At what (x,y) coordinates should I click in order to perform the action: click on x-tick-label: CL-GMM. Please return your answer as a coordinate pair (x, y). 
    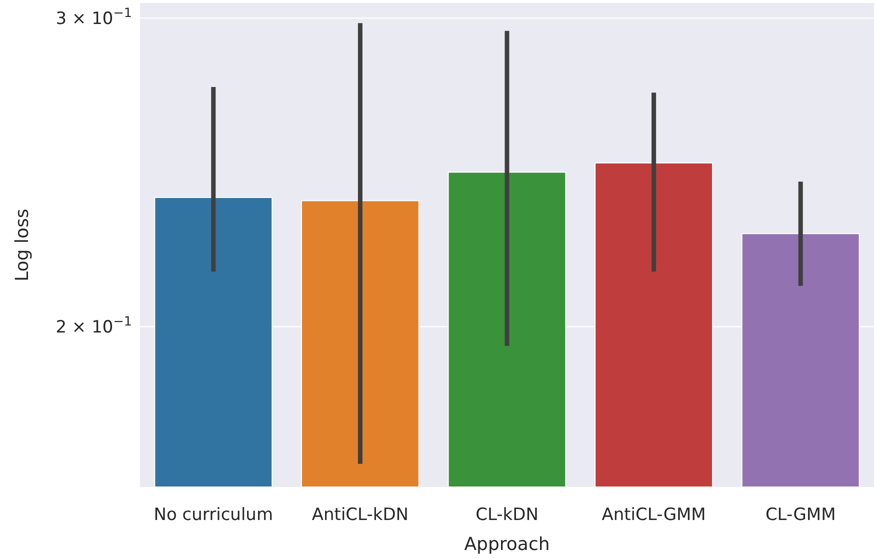
    Looking at the image, I should click on (800, 515).